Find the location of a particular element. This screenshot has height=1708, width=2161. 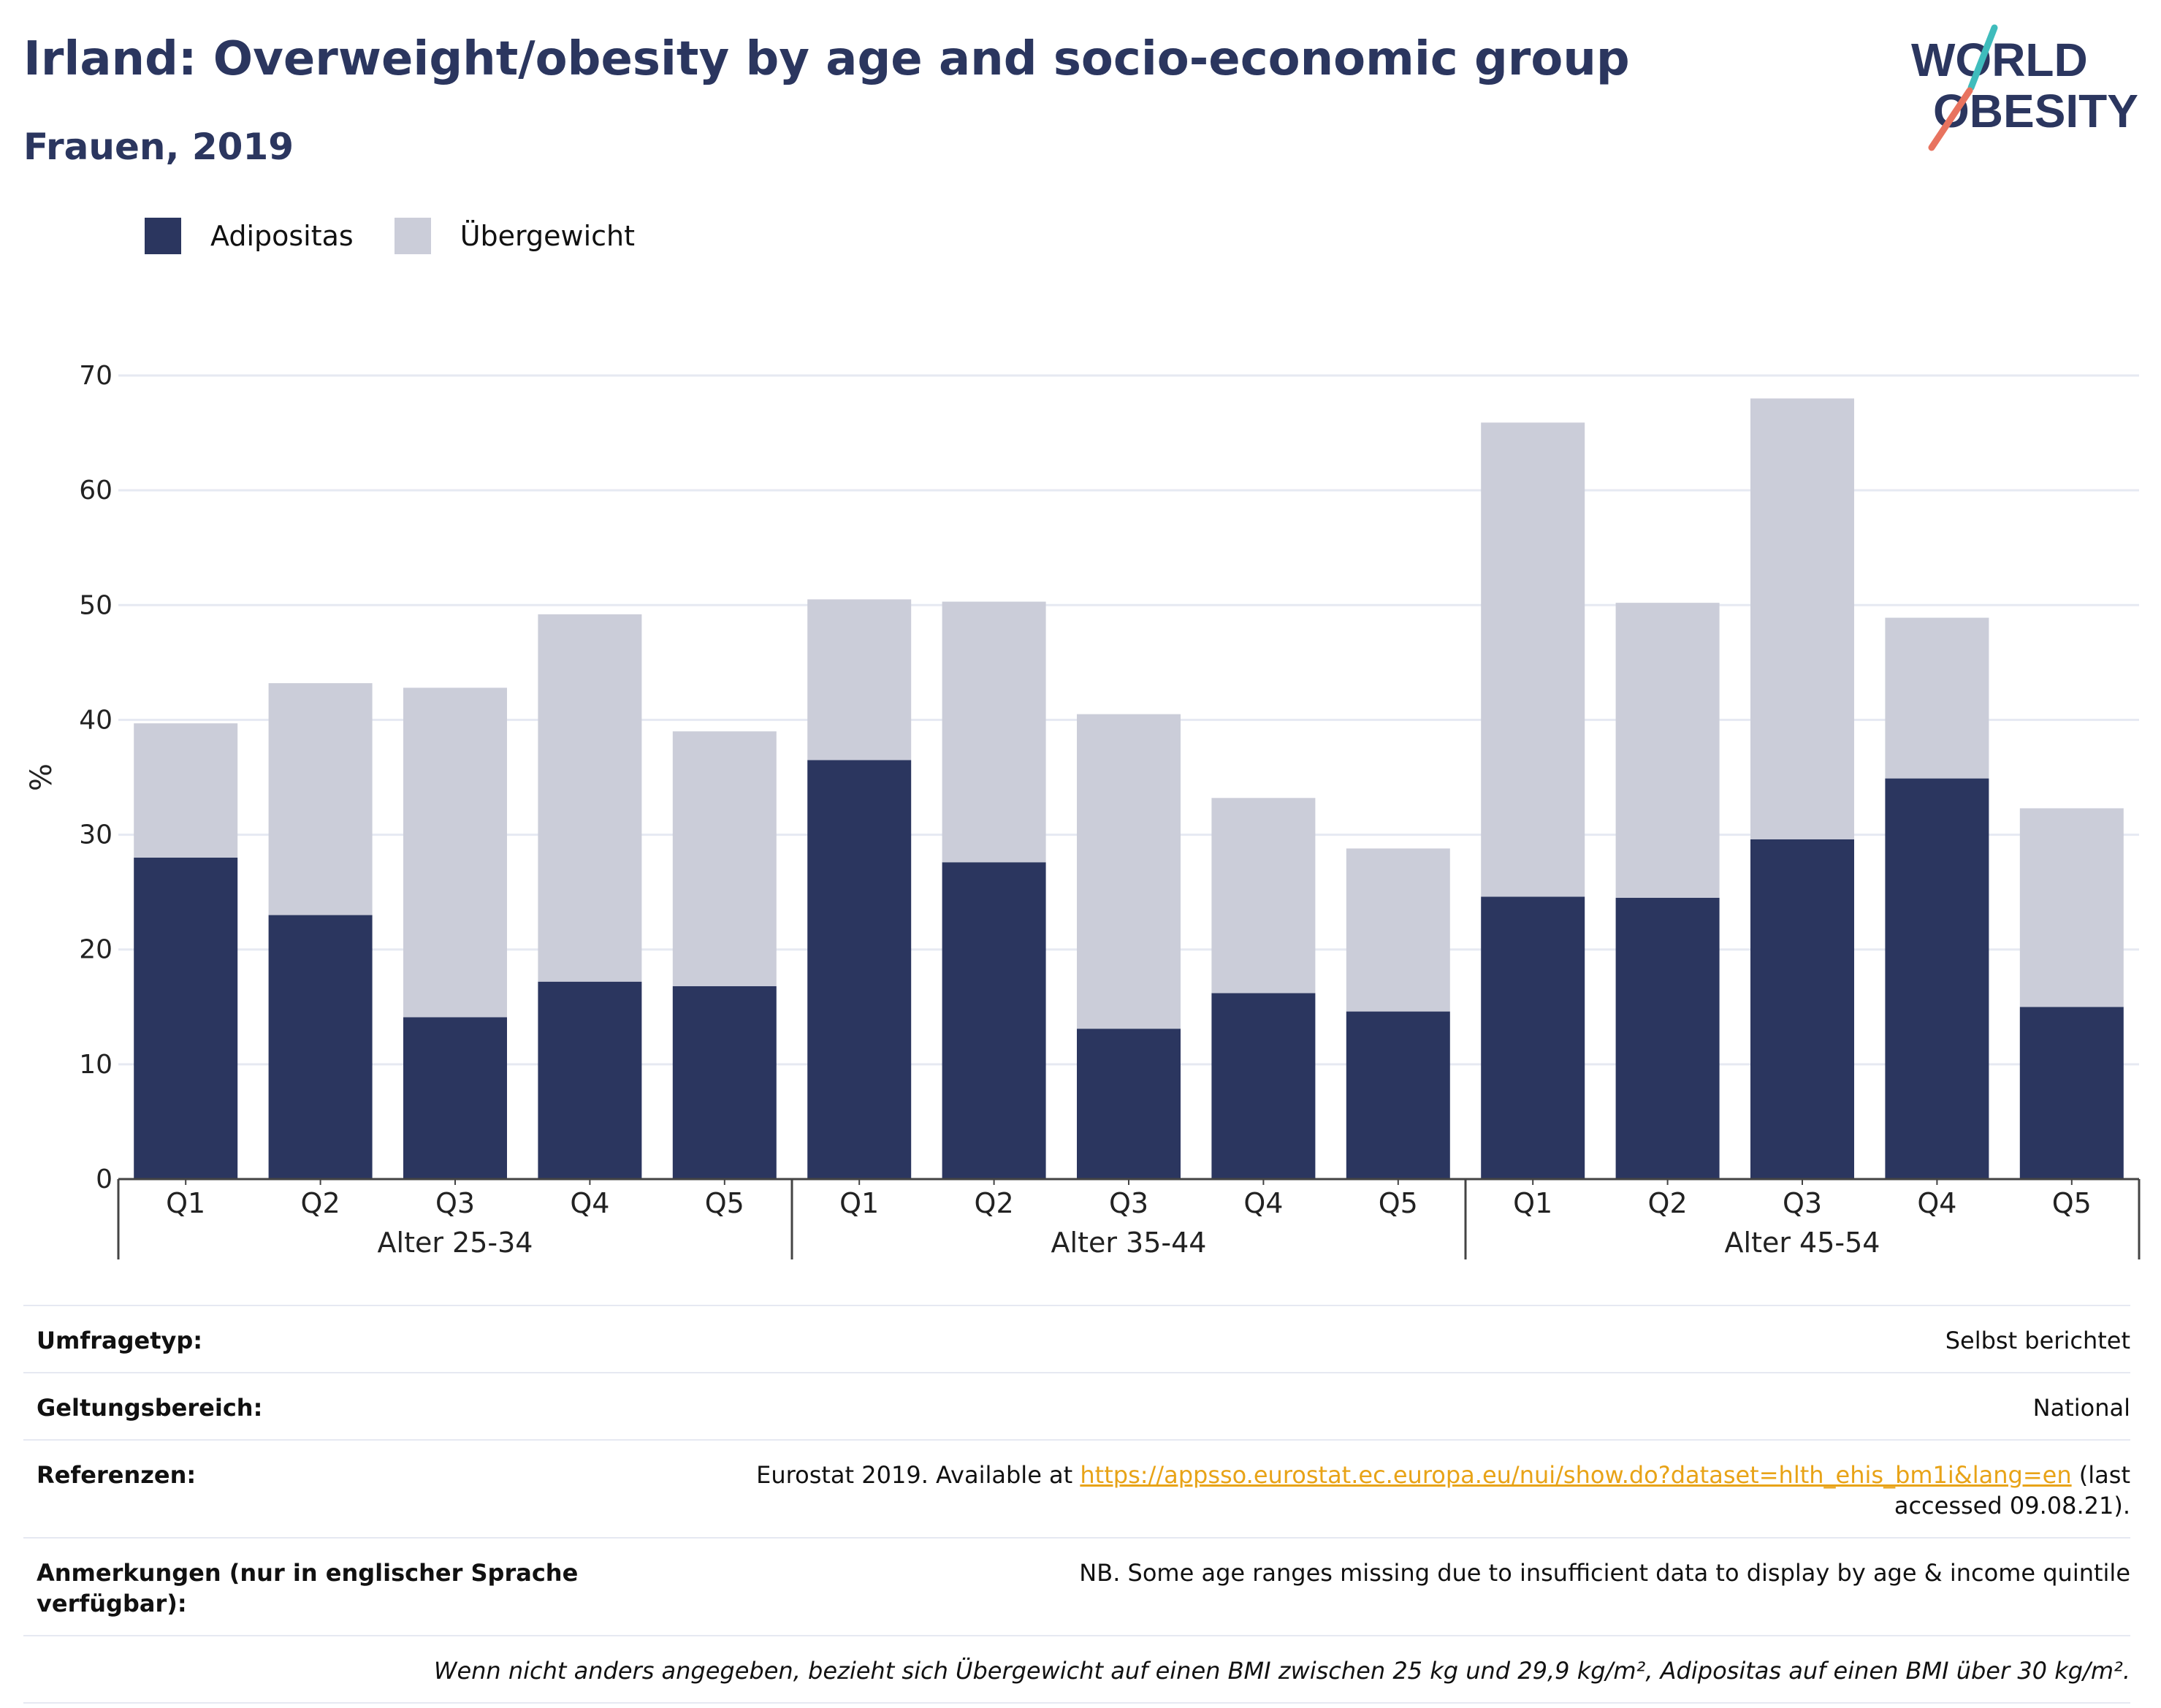

legend-swatch-obesity is located at coordinates (163, 236).